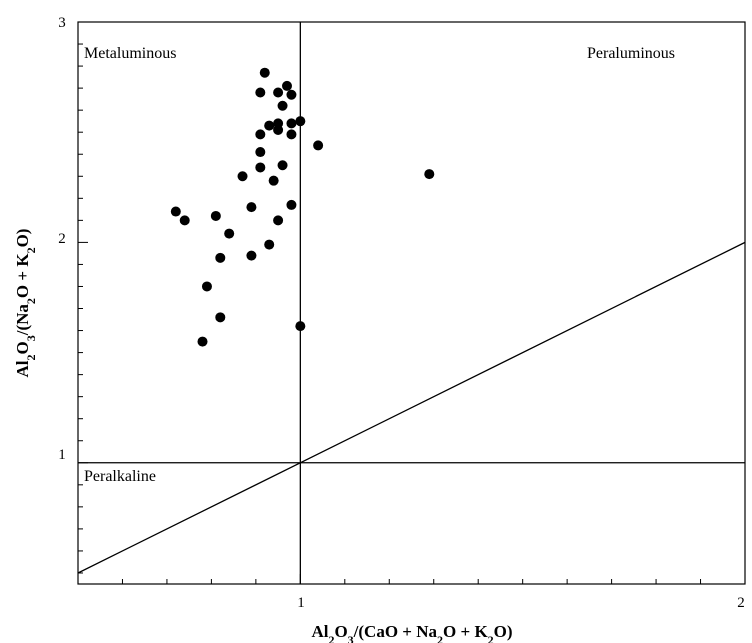 The height and width of the screenshot is (643, 752). Describe the element at coordinates (411, 632) in the screenshot. I see `x-axis-title: Al2O3/(CaO + Na2O + K2O)` at that location.